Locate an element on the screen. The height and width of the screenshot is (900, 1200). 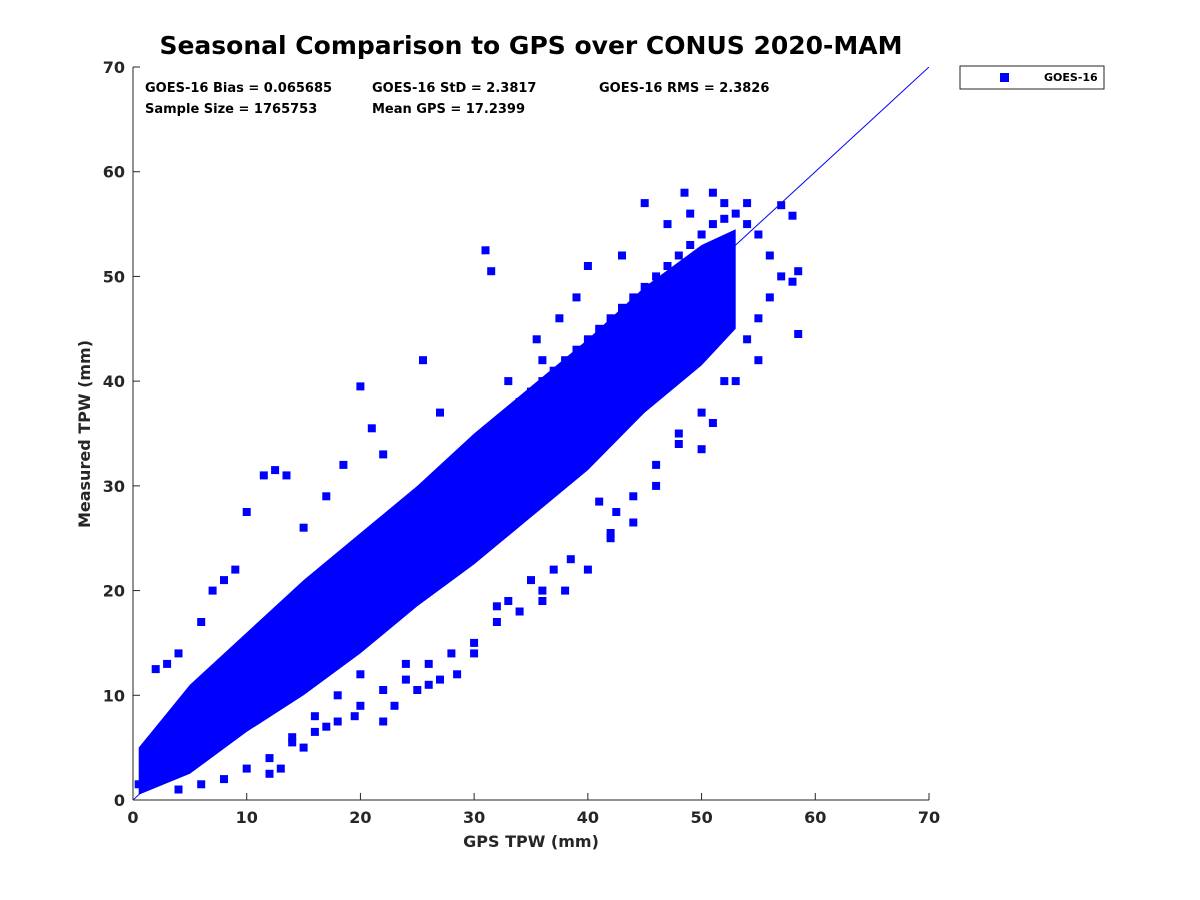
stat-mean-gps: Mean GPS = 17.2399 is located at coordinates (448, 109).